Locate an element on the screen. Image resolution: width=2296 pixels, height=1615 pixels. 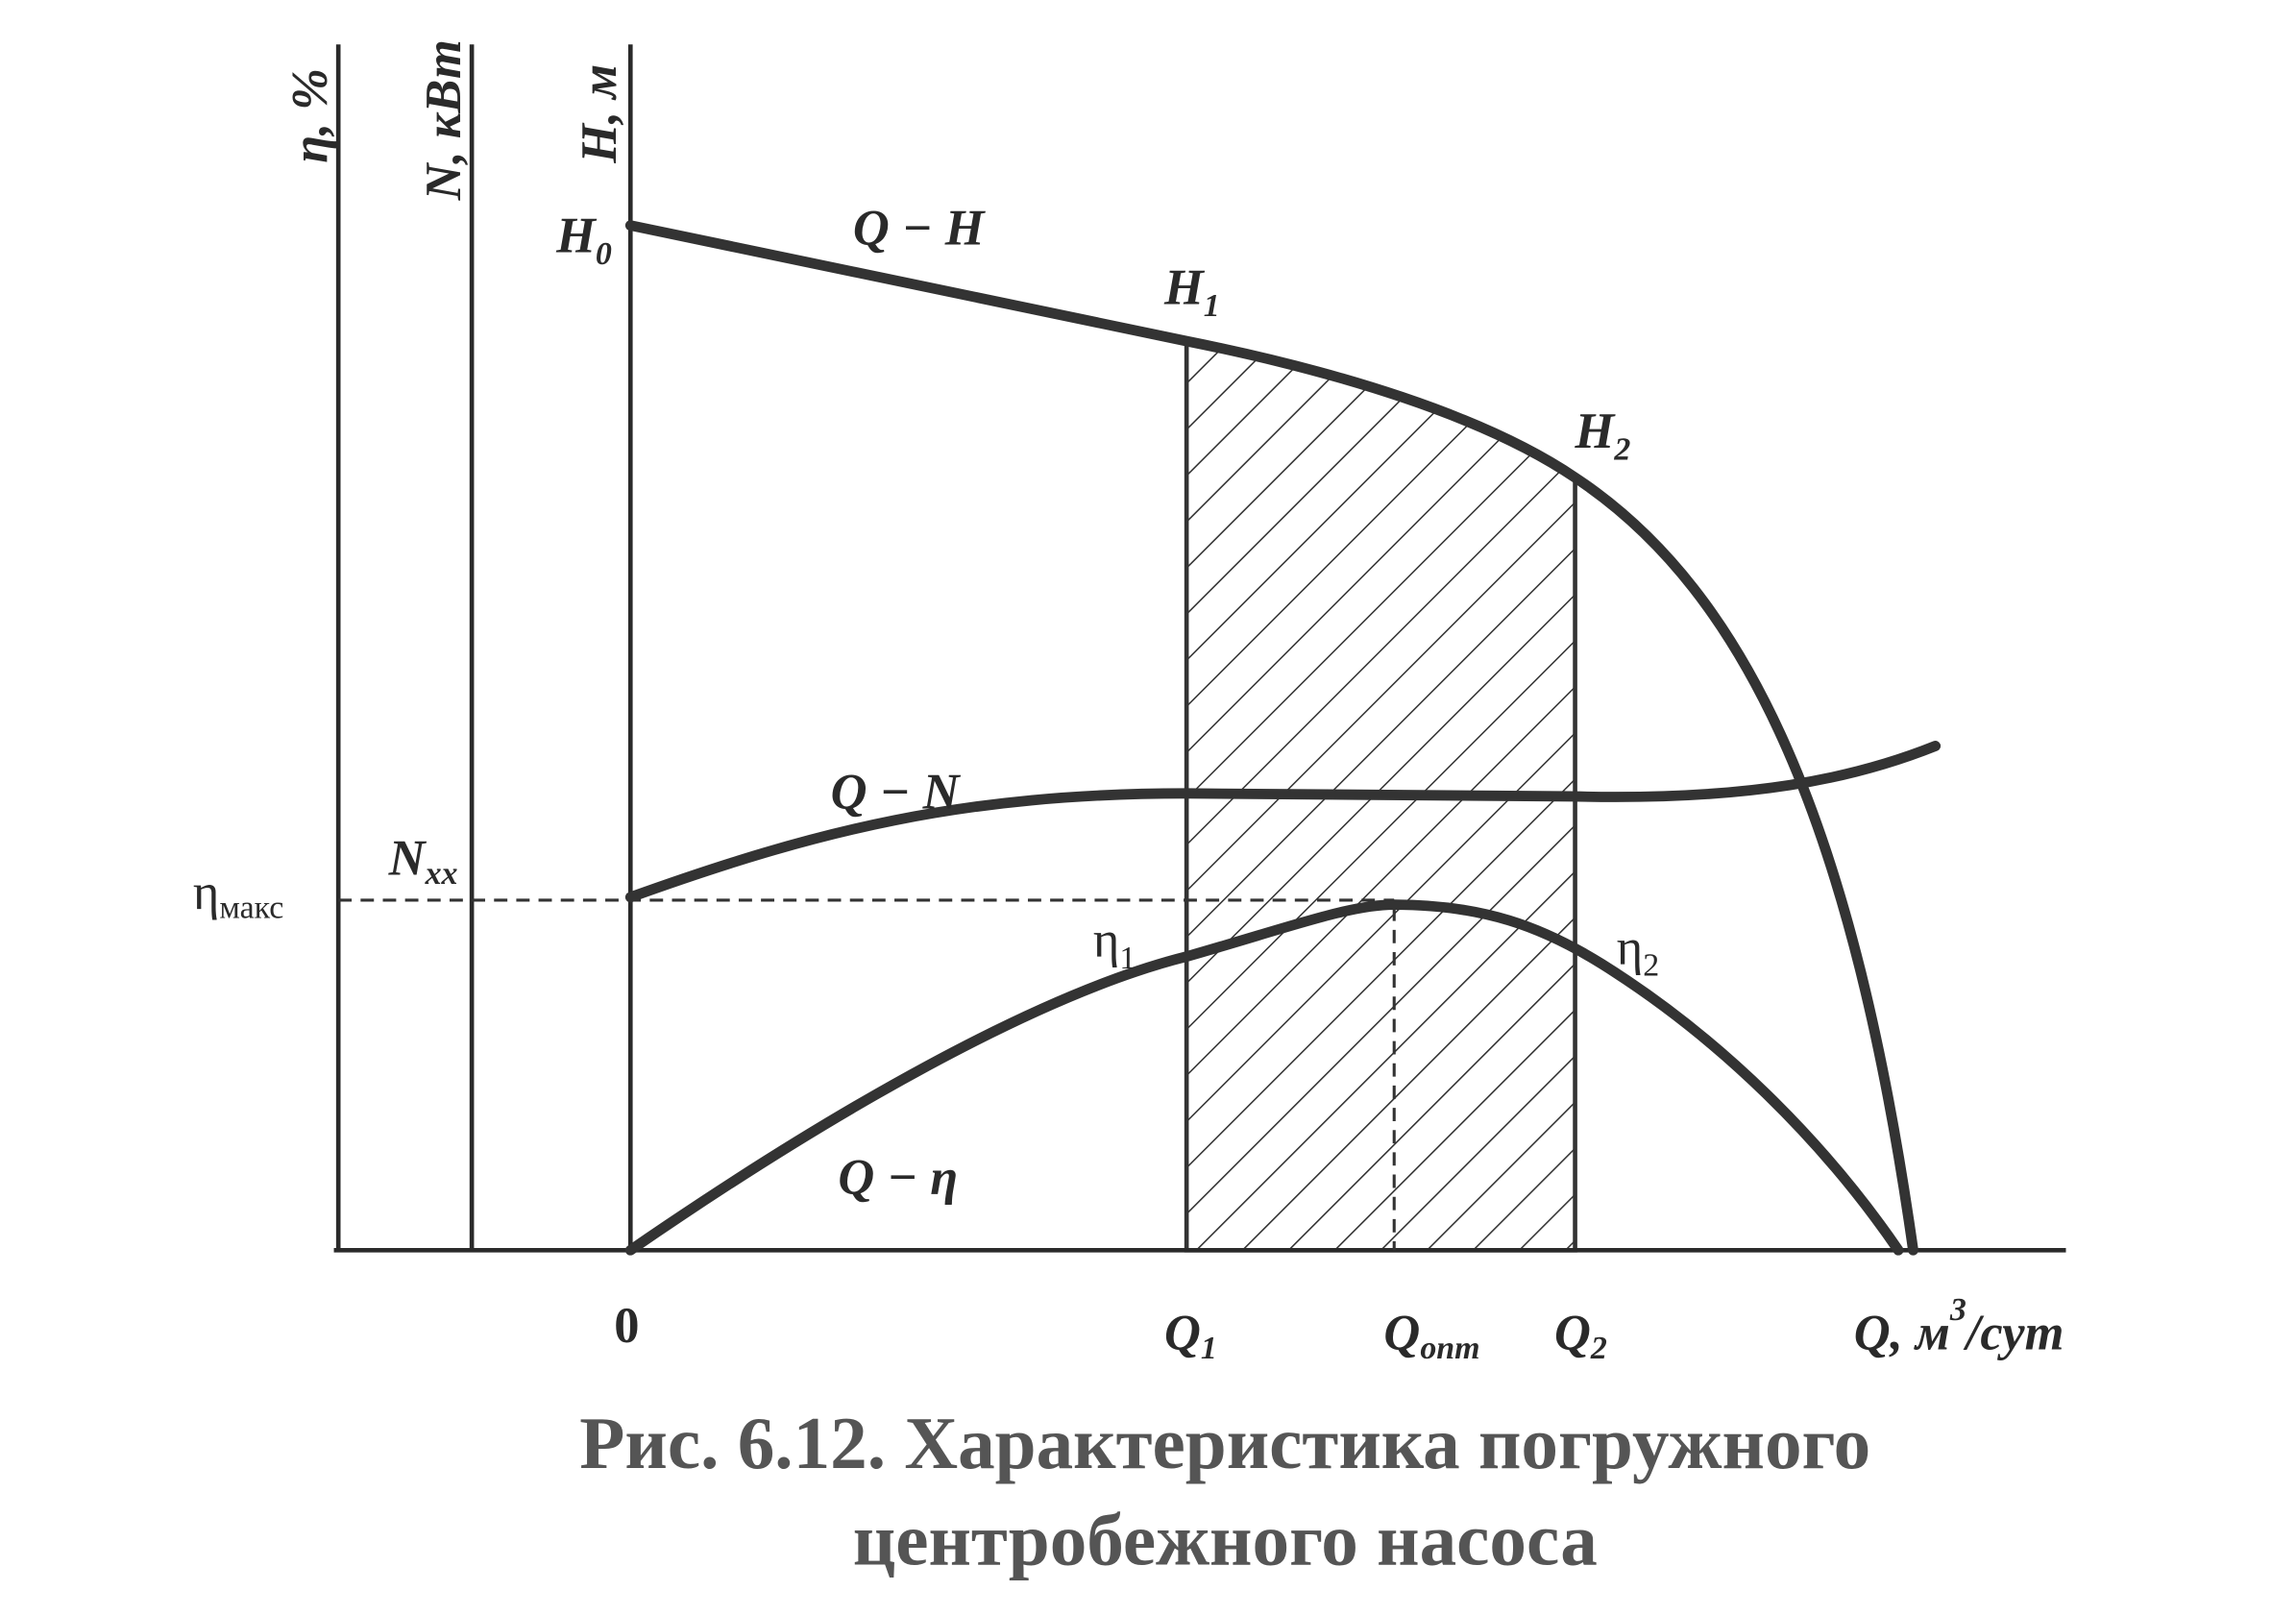
eta1-label: η1 is located at coordinates (1114, 944).